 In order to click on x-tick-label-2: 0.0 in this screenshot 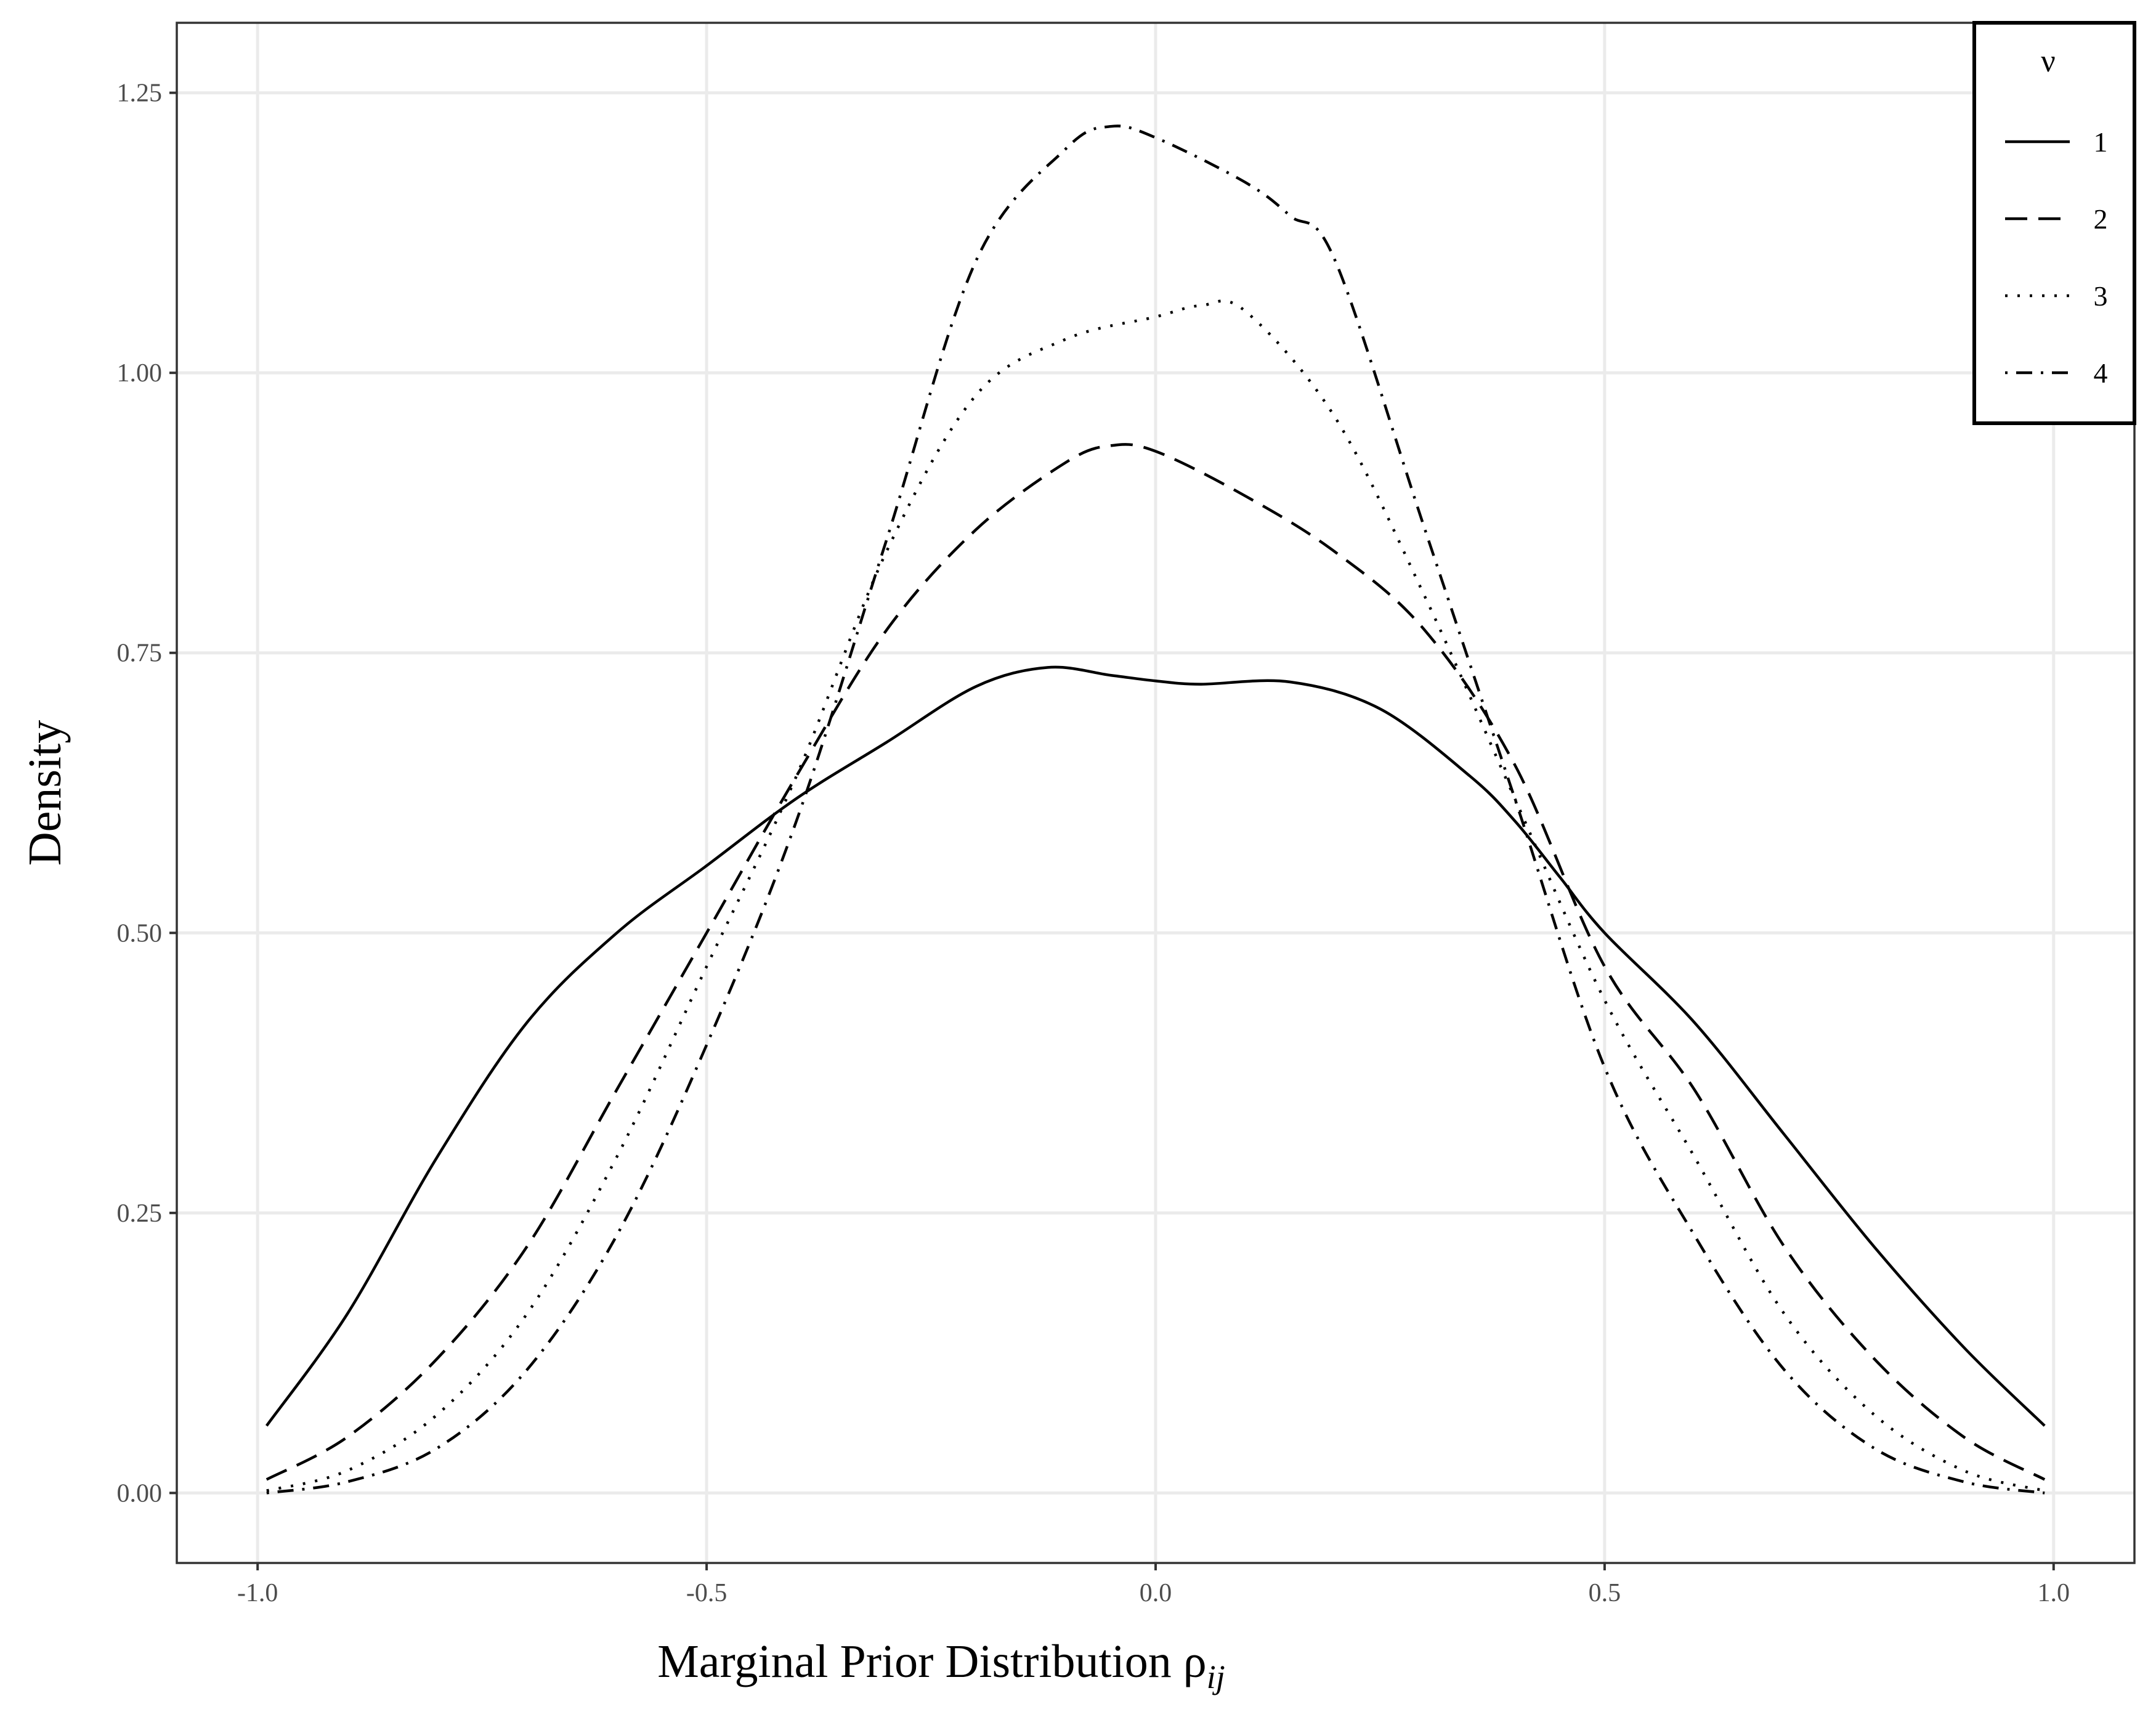, I will do `click(1156, 1593)`.